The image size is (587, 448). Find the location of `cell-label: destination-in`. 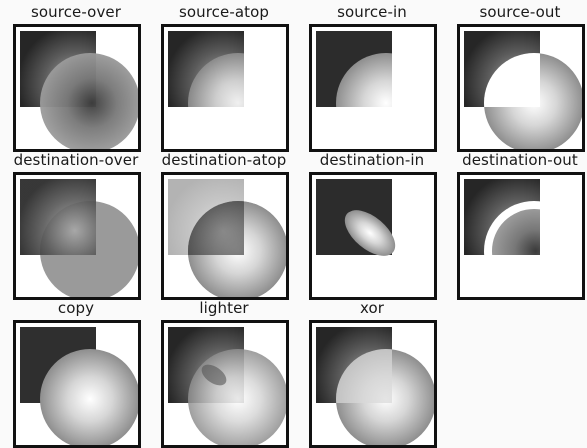

cell-label: destination-in is located at coordinates (372, 160).